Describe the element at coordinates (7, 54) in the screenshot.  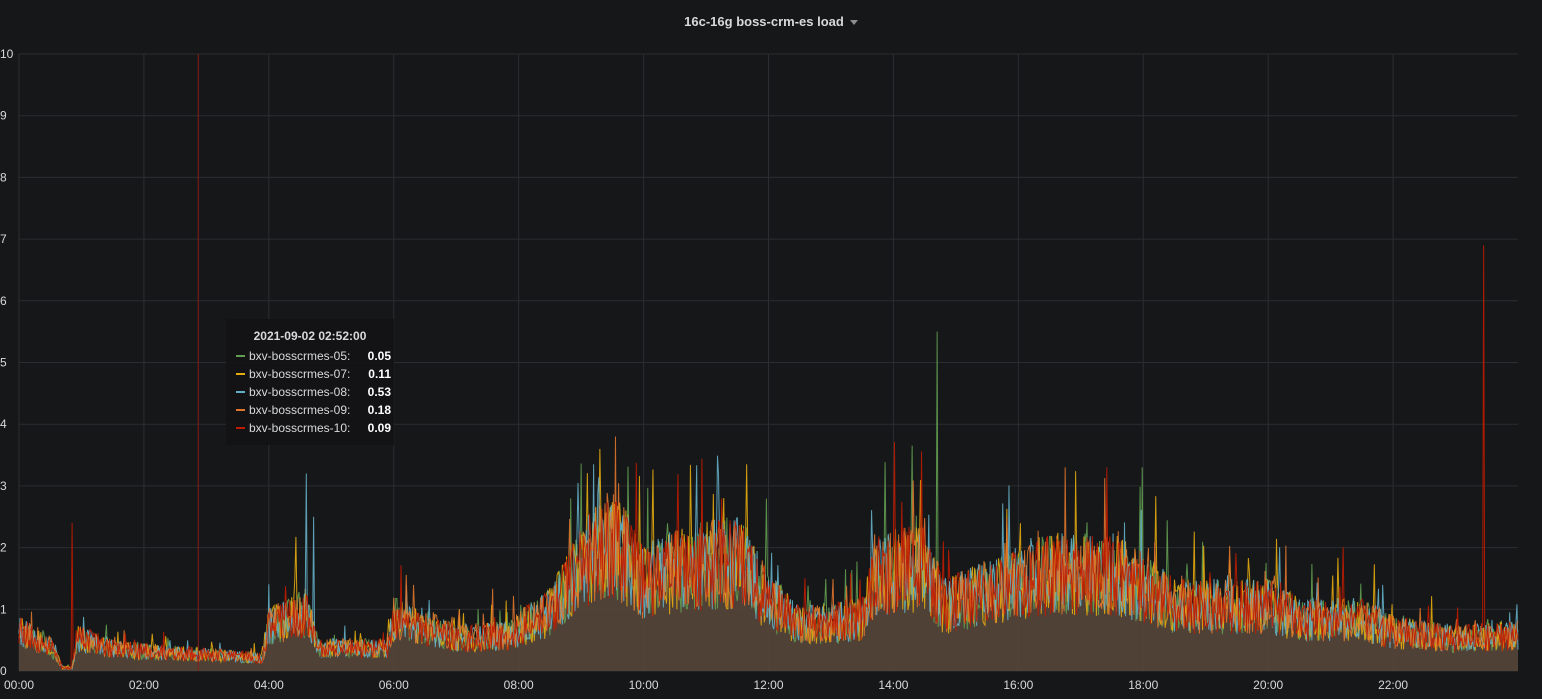
I see `y-tick-label: 10` at that location.